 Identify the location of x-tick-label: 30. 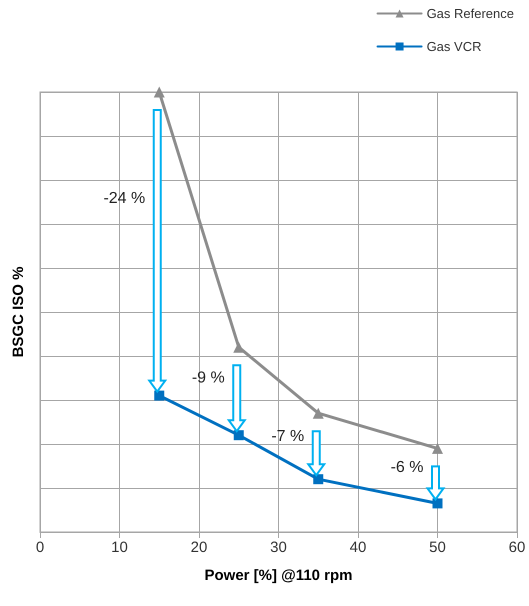
(278, 547).